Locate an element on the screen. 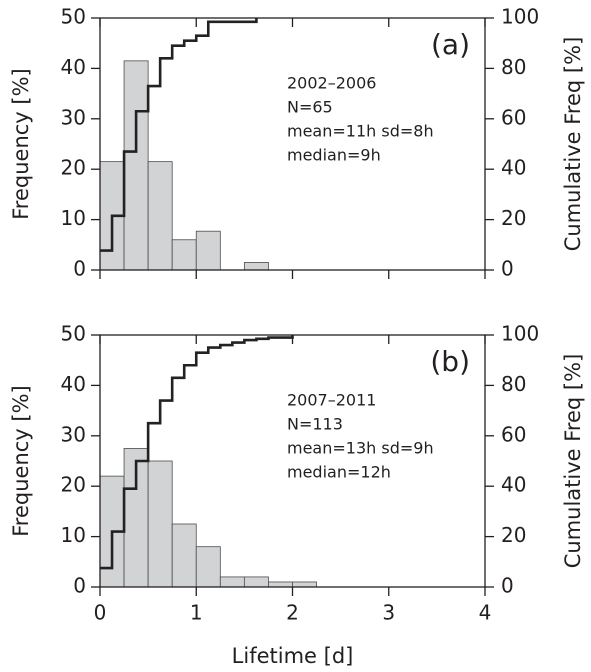 This screenshot has width=591, height=672. x-tick-label: 0 is located at coordinates (100, 613).